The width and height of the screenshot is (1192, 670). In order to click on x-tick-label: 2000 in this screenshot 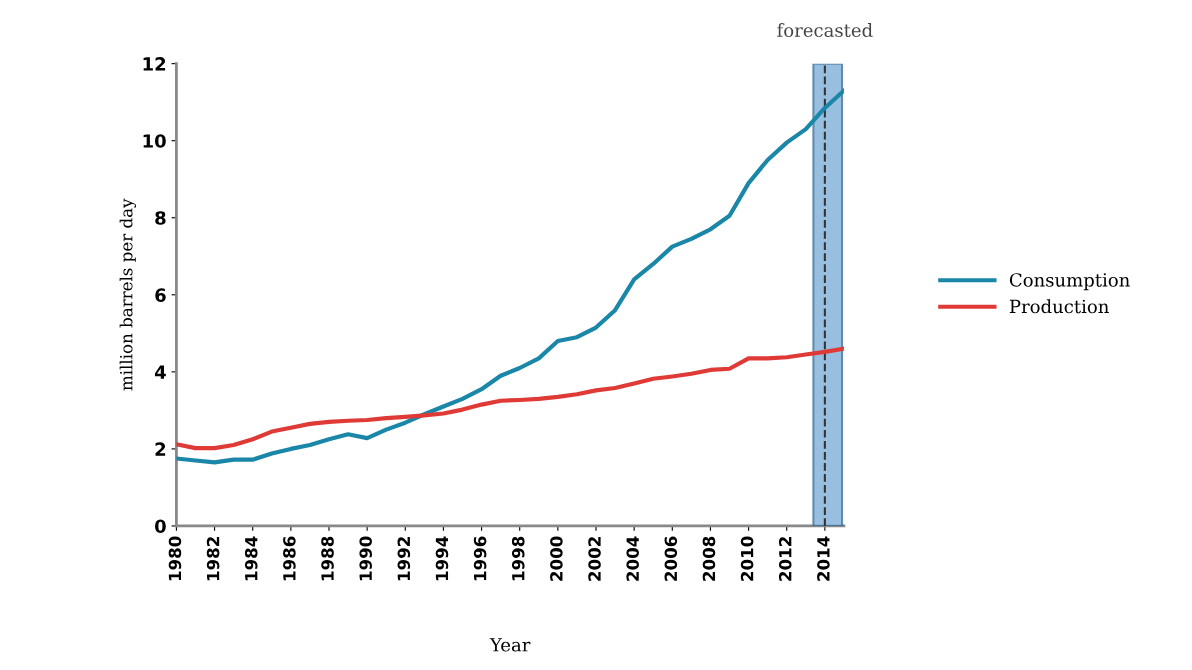, I will do `click(556, 558)`.